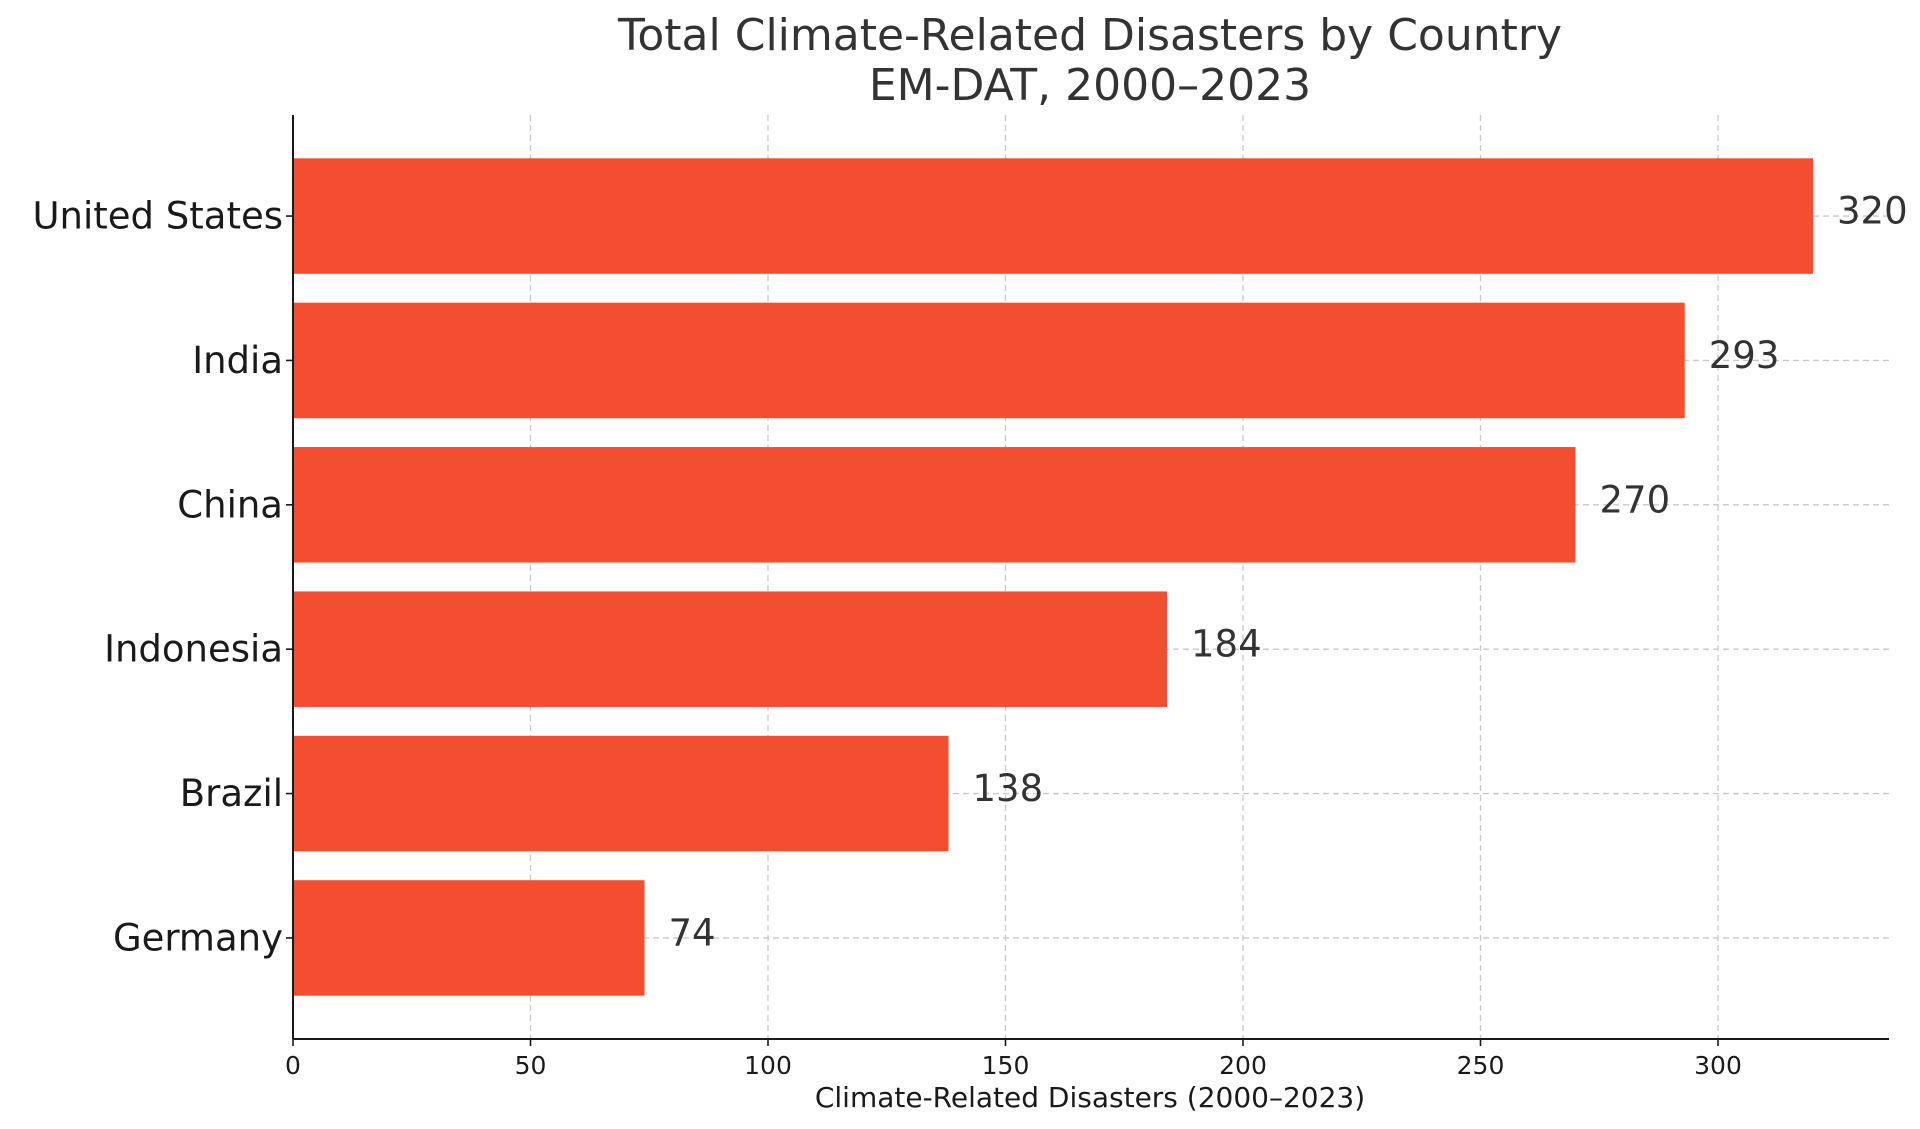 The height and width of the screenshot is (1129, 1920). What do you see at coordinates (469, 938) in the screenshot?
I see `bar-germany` at bounding box center [469, 938].